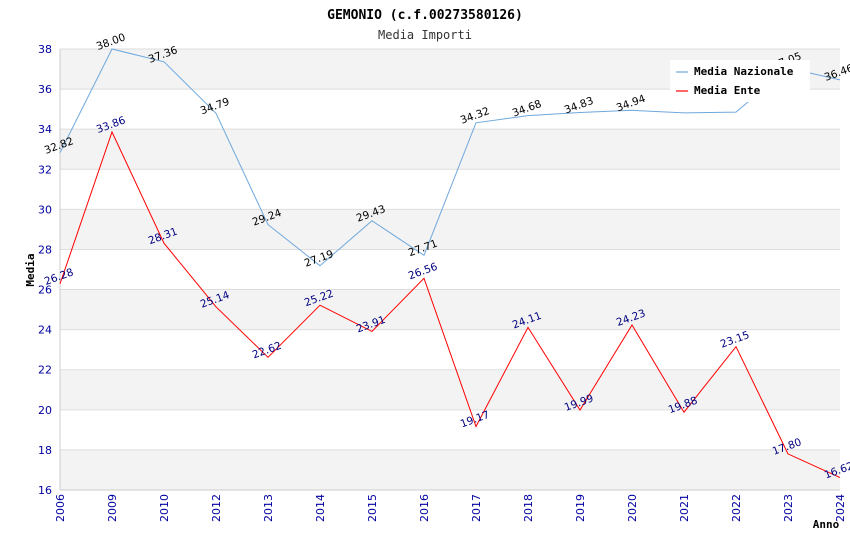  Describe the element at coordinates (45, 370) in the screenshot. I see `y-tick-label: 22` at that location.